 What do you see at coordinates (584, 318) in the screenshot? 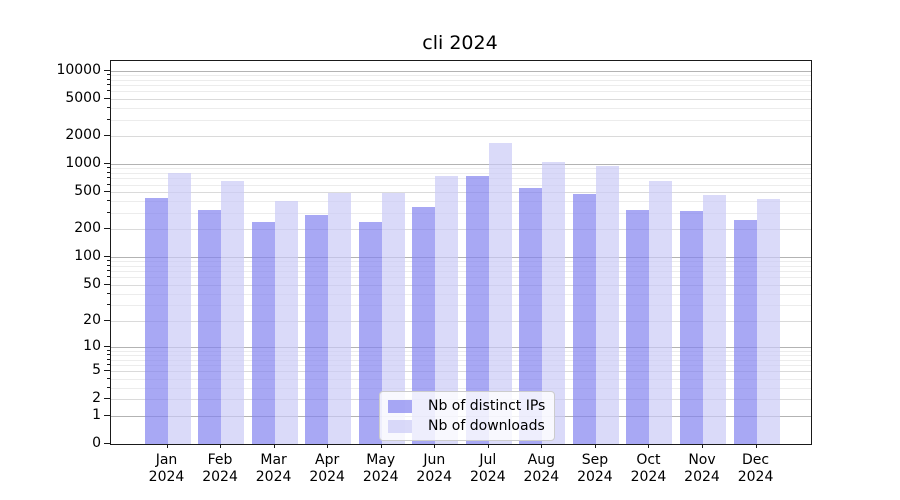
I see `bar-distinct-ips-sep-2024` at bounding box center [584, 318].